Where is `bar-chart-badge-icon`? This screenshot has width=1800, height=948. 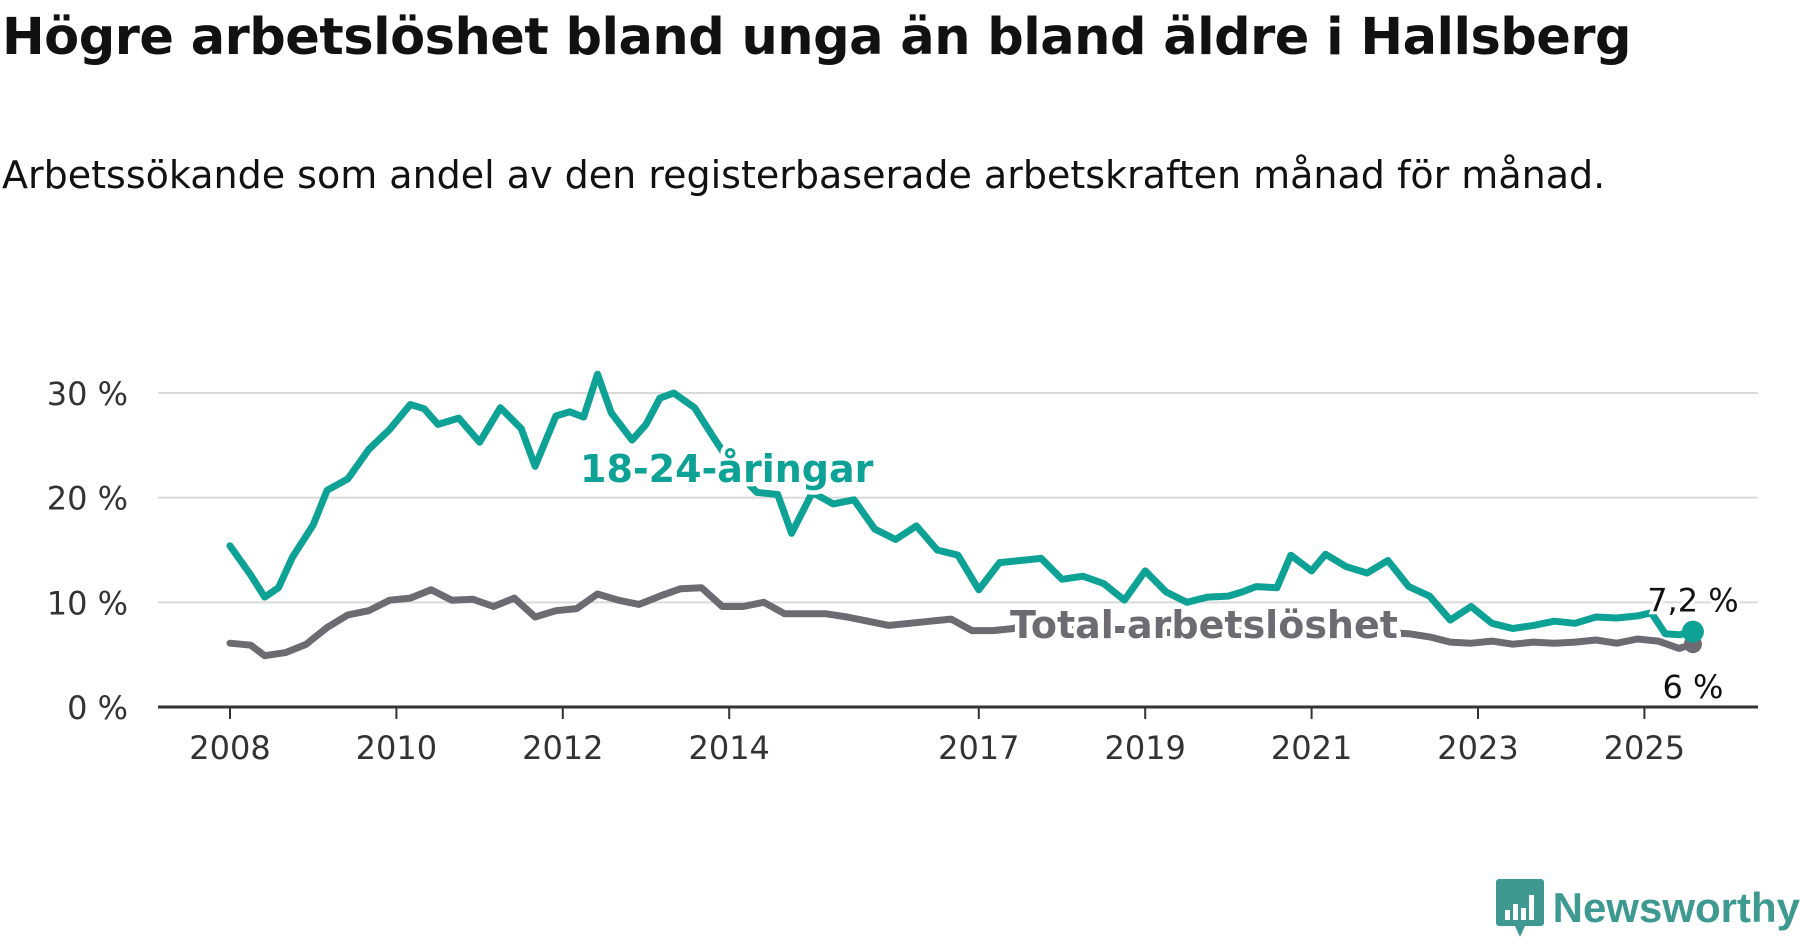
bar-chart-badge-icon is located at coordinates (1519, 908).